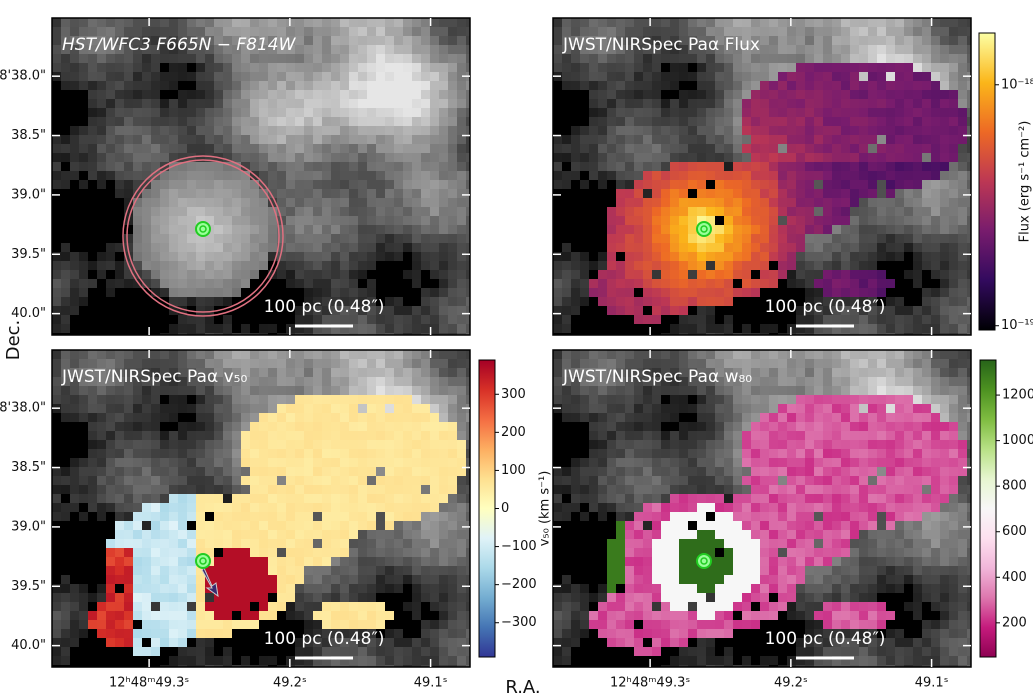 This screenshot has width=1033, height=698. What do you see at coordinates (203, 561) in the screenshot?
I see `nucleus-core` at bounding box center [203, 561].